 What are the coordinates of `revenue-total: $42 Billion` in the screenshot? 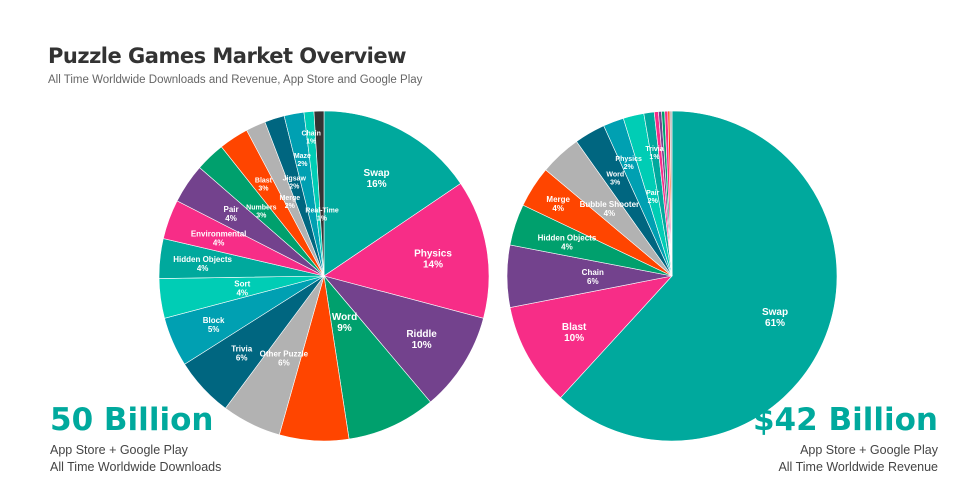 It's located at (845, 420).